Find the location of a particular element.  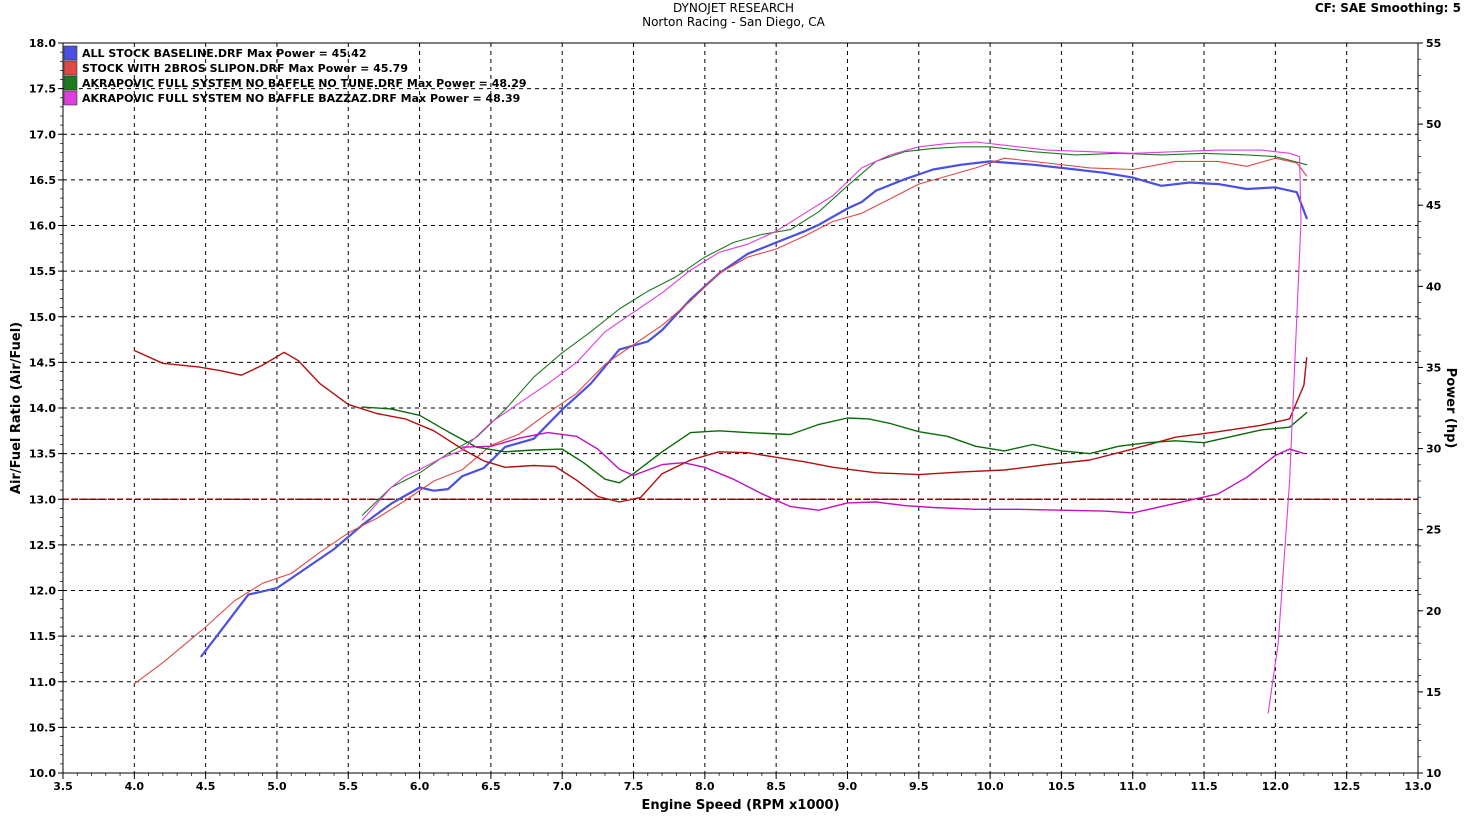

x-tick-label: 12.0 is located at coordinates (1275, 786).